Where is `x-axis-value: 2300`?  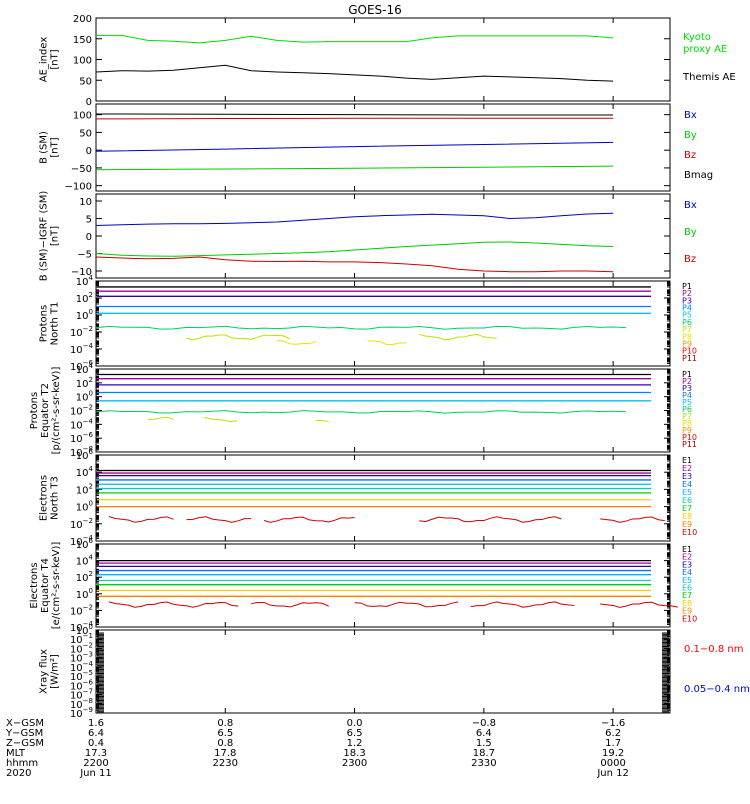 x-axis-value: 2300 is located at coordinates (354, 763).